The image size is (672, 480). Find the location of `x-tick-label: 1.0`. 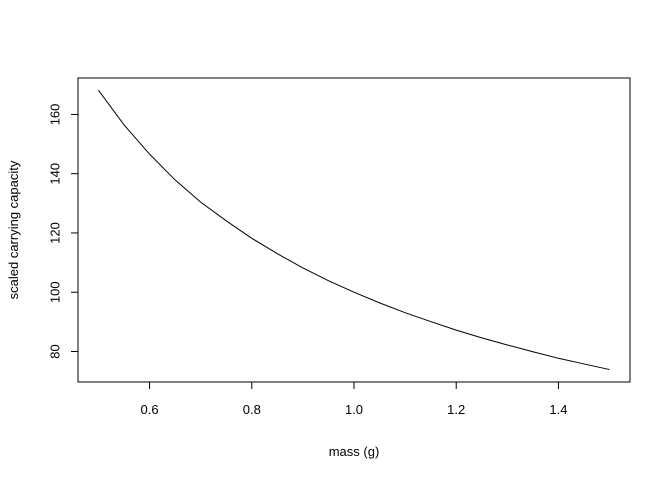

x-tick-label: 1.0 is located at coordinates (354, 409).